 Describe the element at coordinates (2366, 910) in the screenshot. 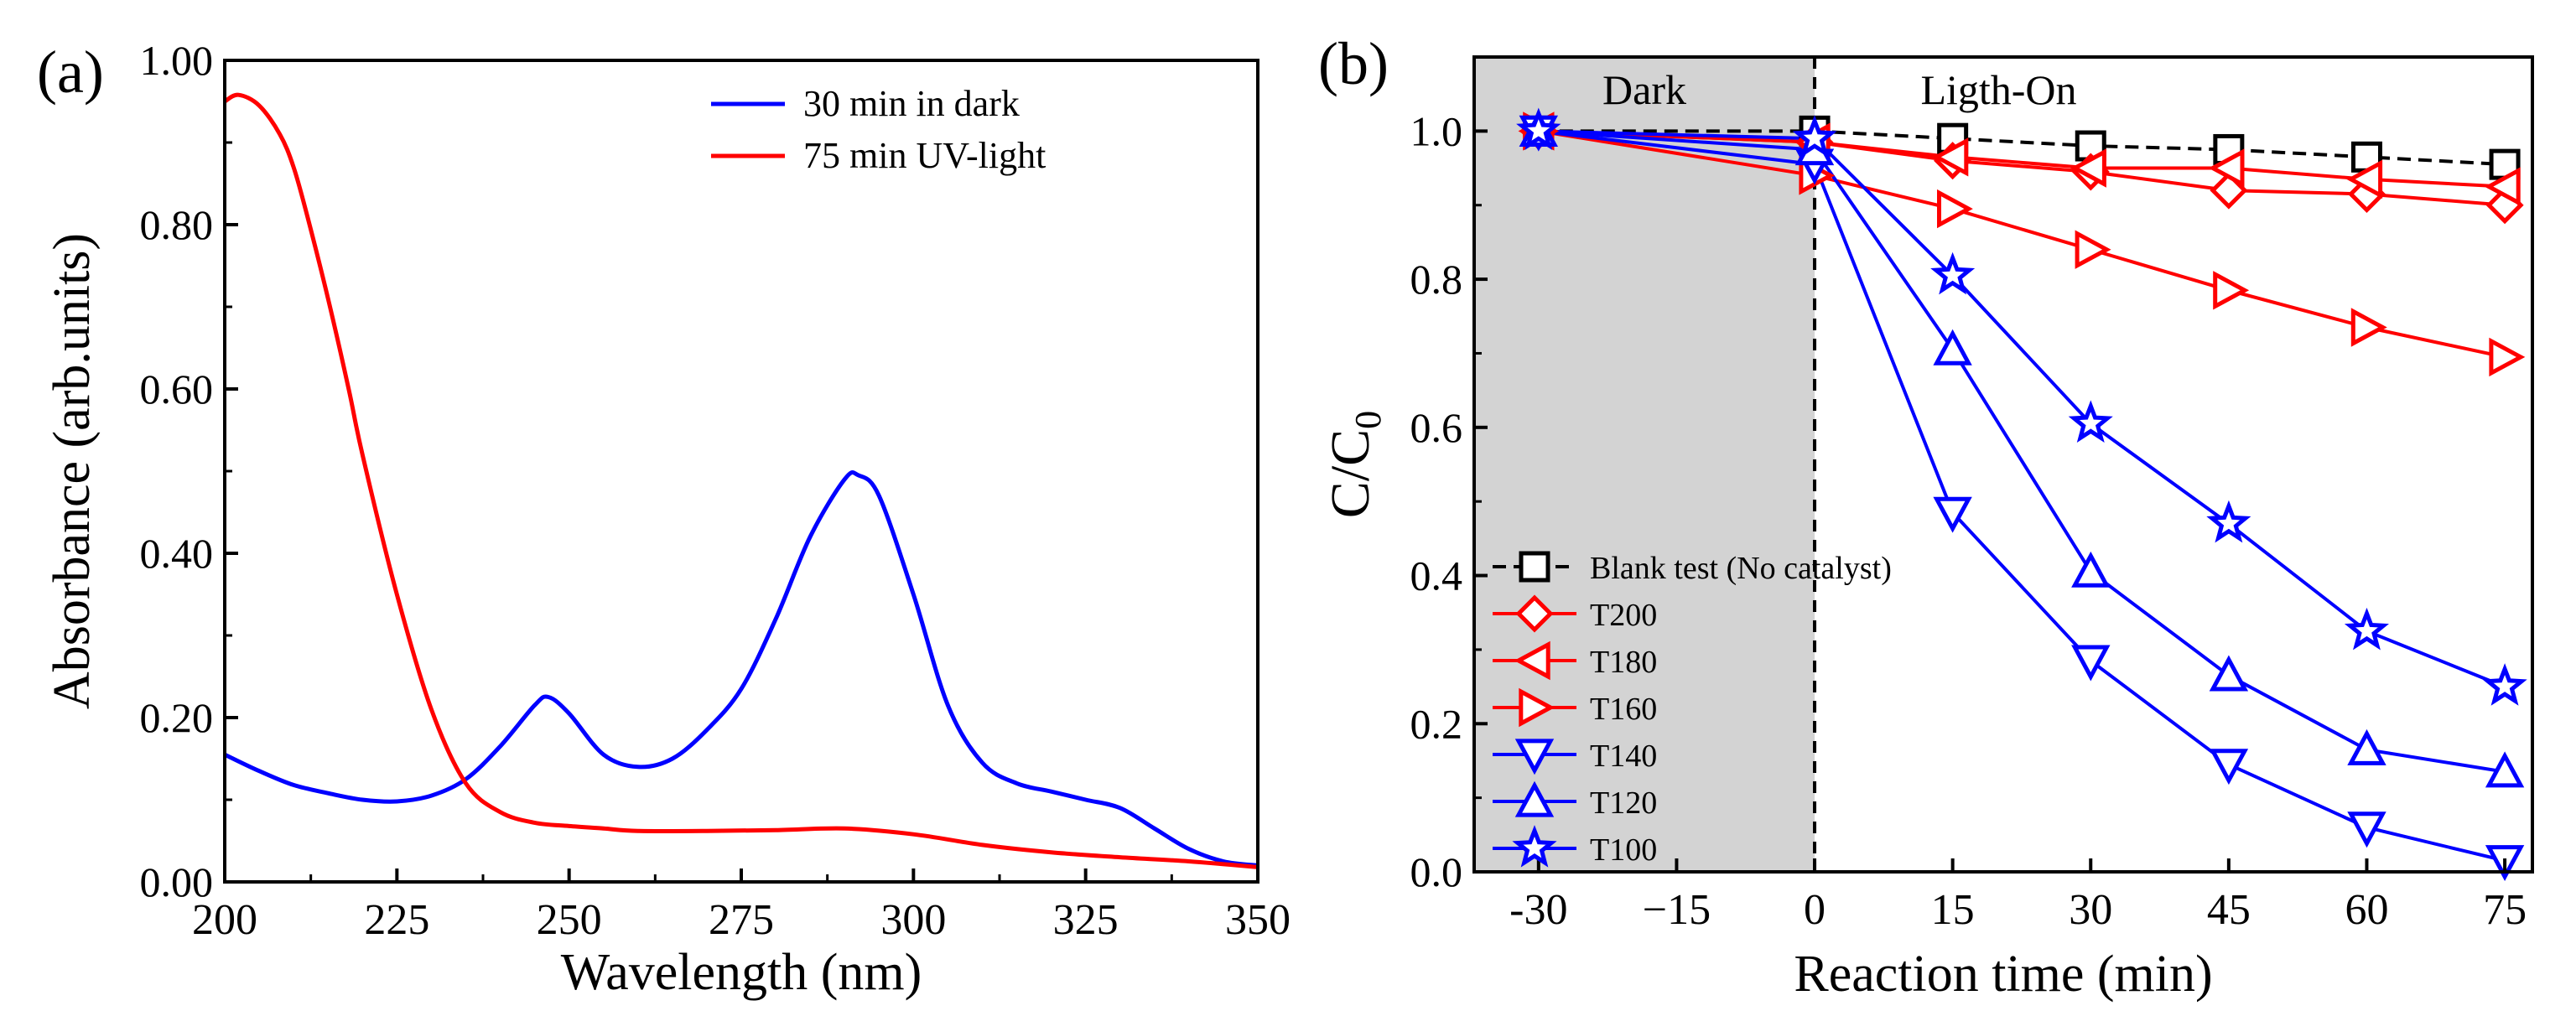

I see `x-tick-label: 60` at that location.